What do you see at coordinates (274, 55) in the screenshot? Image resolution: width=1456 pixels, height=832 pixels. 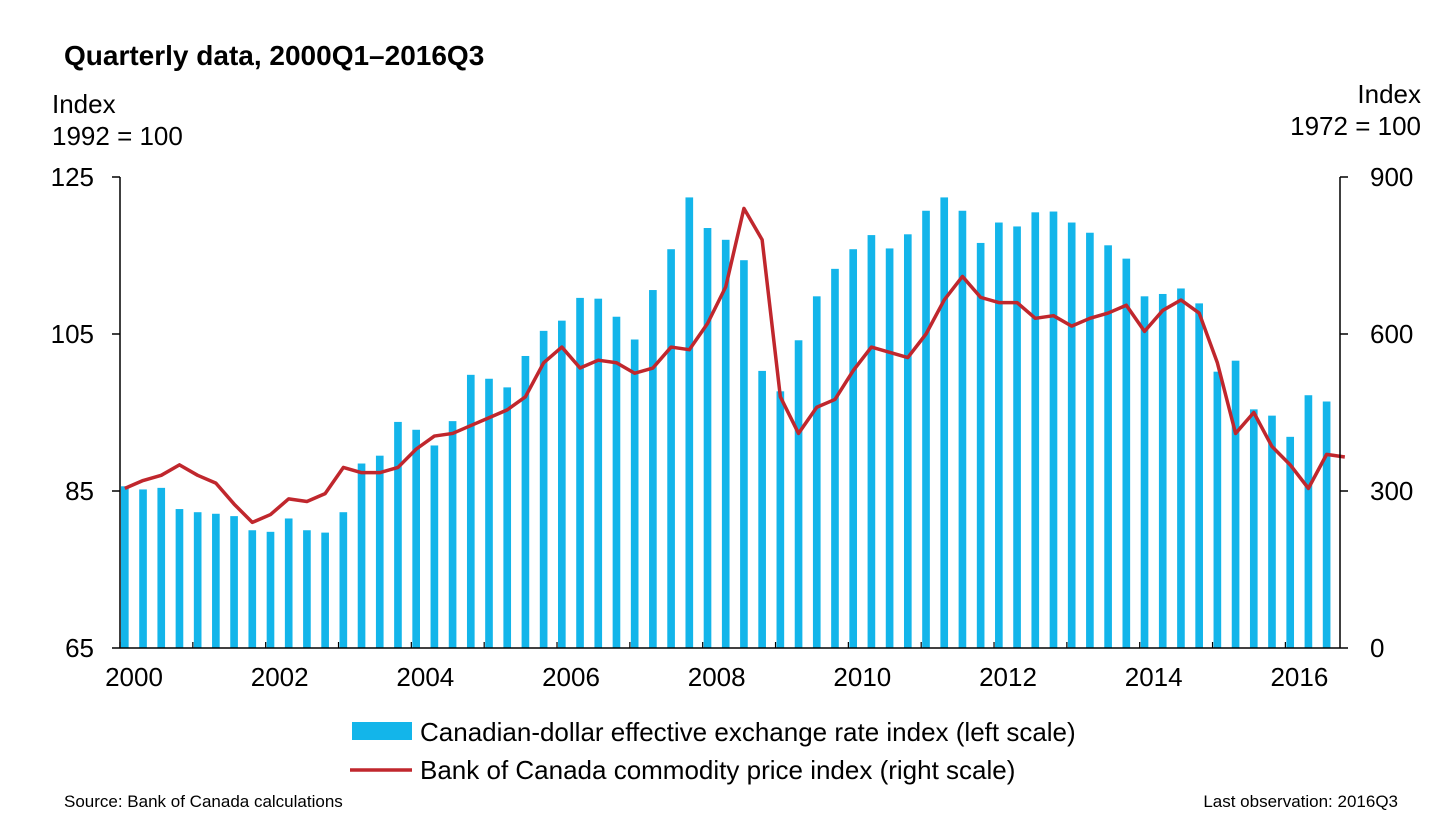 I see `chart-title: Quarterly data, 2000Q1–2016Q3` at bounding box center [274, 55].